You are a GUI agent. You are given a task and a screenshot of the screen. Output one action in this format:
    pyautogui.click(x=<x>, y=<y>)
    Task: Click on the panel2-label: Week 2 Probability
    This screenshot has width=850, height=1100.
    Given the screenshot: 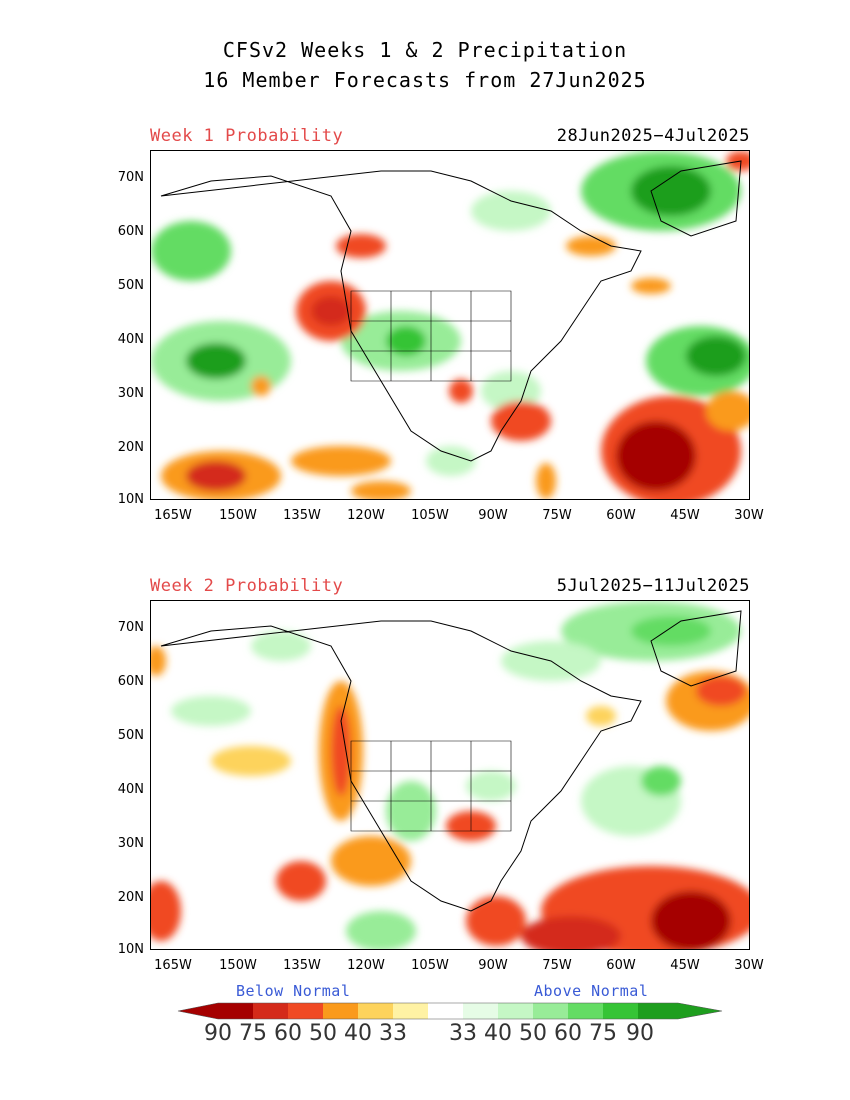 What is the action you would take?
    pyautogui.click(x=247, y=586)
    